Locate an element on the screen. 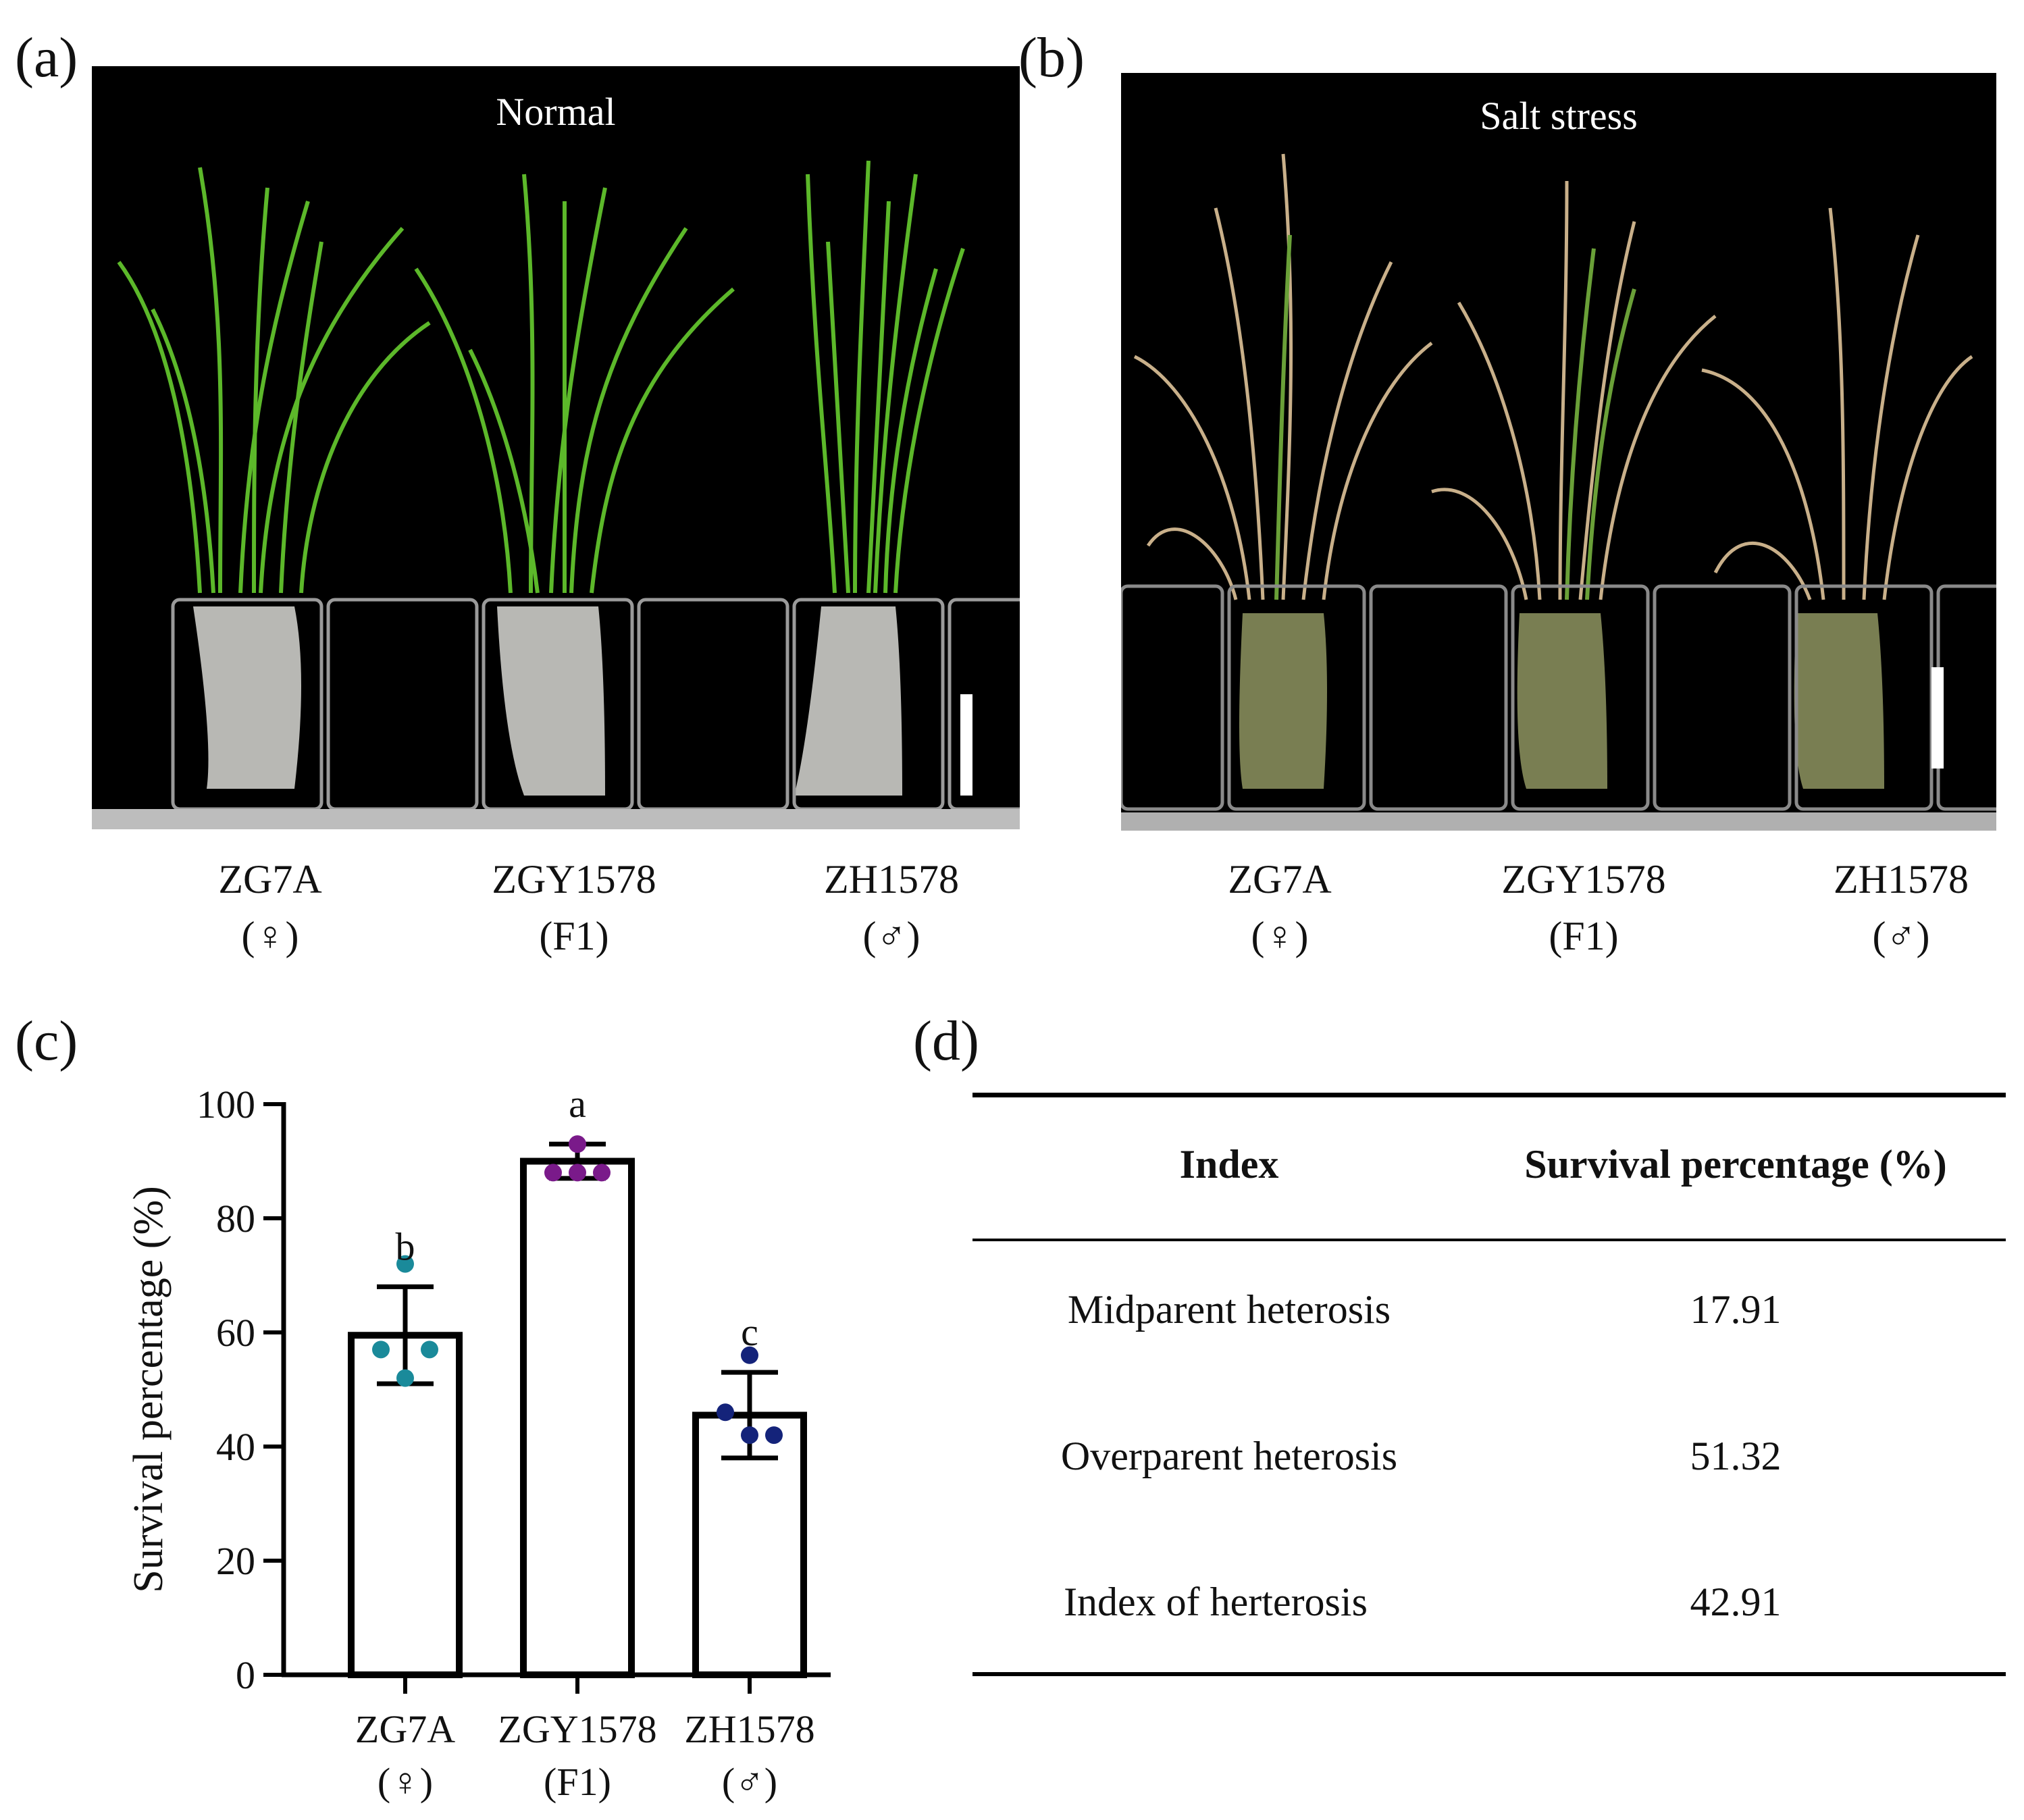  y-tick-label: 40 is located at coordinates (235, 1447).